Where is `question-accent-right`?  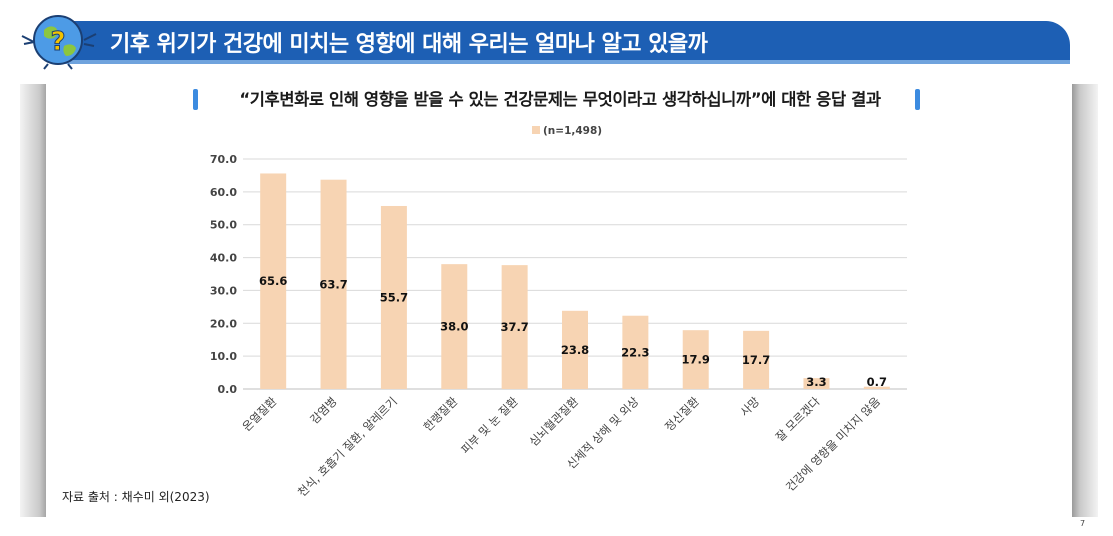
question-accent-right is located at coordinates (917, 99).